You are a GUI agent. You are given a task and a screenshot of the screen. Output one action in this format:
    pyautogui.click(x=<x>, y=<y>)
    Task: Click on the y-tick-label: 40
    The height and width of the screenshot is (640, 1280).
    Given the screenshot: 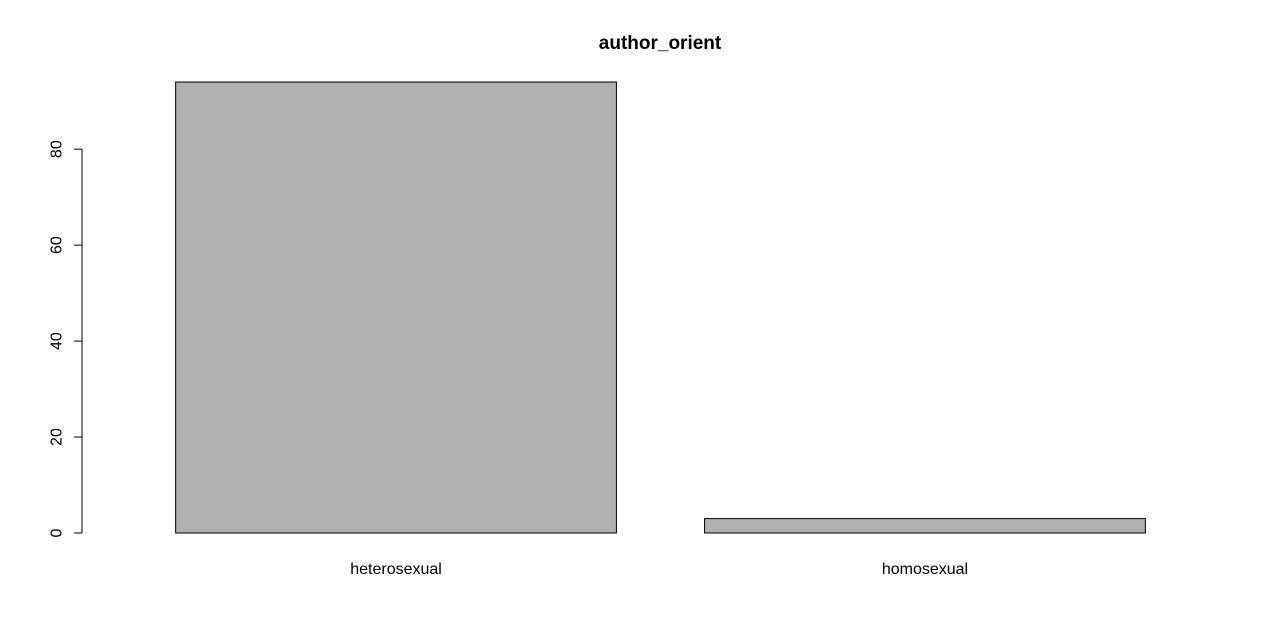 What is the action you would take?
    pyautogui.click(x=57, y=341)
    